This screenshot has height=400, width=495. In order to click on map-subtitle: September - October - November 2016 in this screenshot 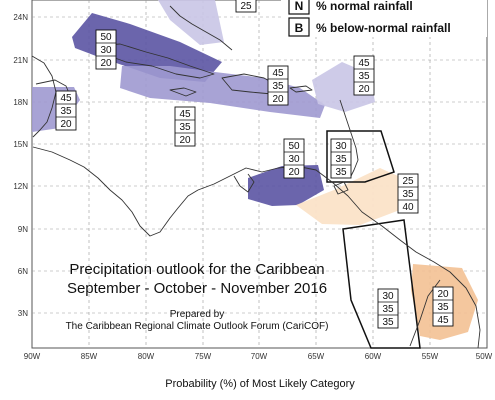, I will do `click(197, 288)`.